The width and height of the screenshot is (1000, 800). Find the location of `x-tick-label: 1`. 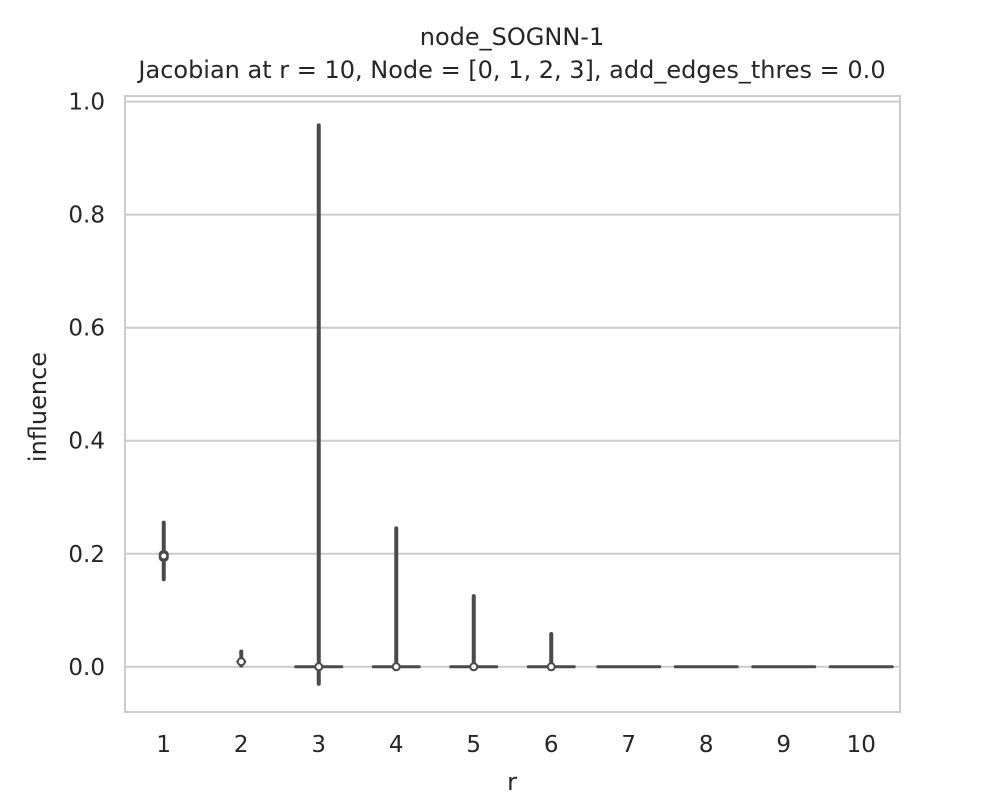

x-tick-label: 1 is located at coordinates (163, 745).